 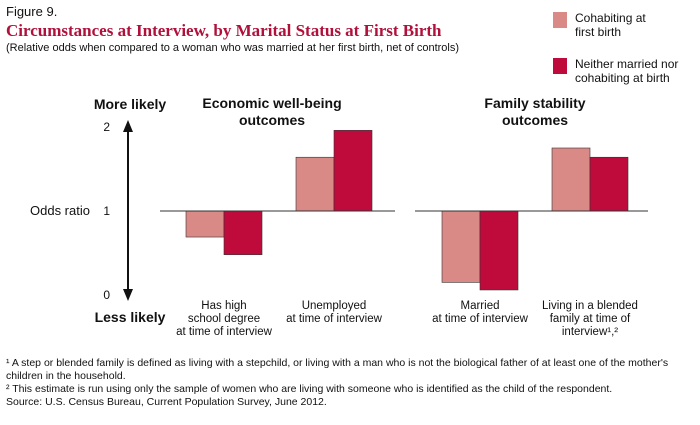 I want to click on top-annotation: More likely, so click(x=130, y=104).